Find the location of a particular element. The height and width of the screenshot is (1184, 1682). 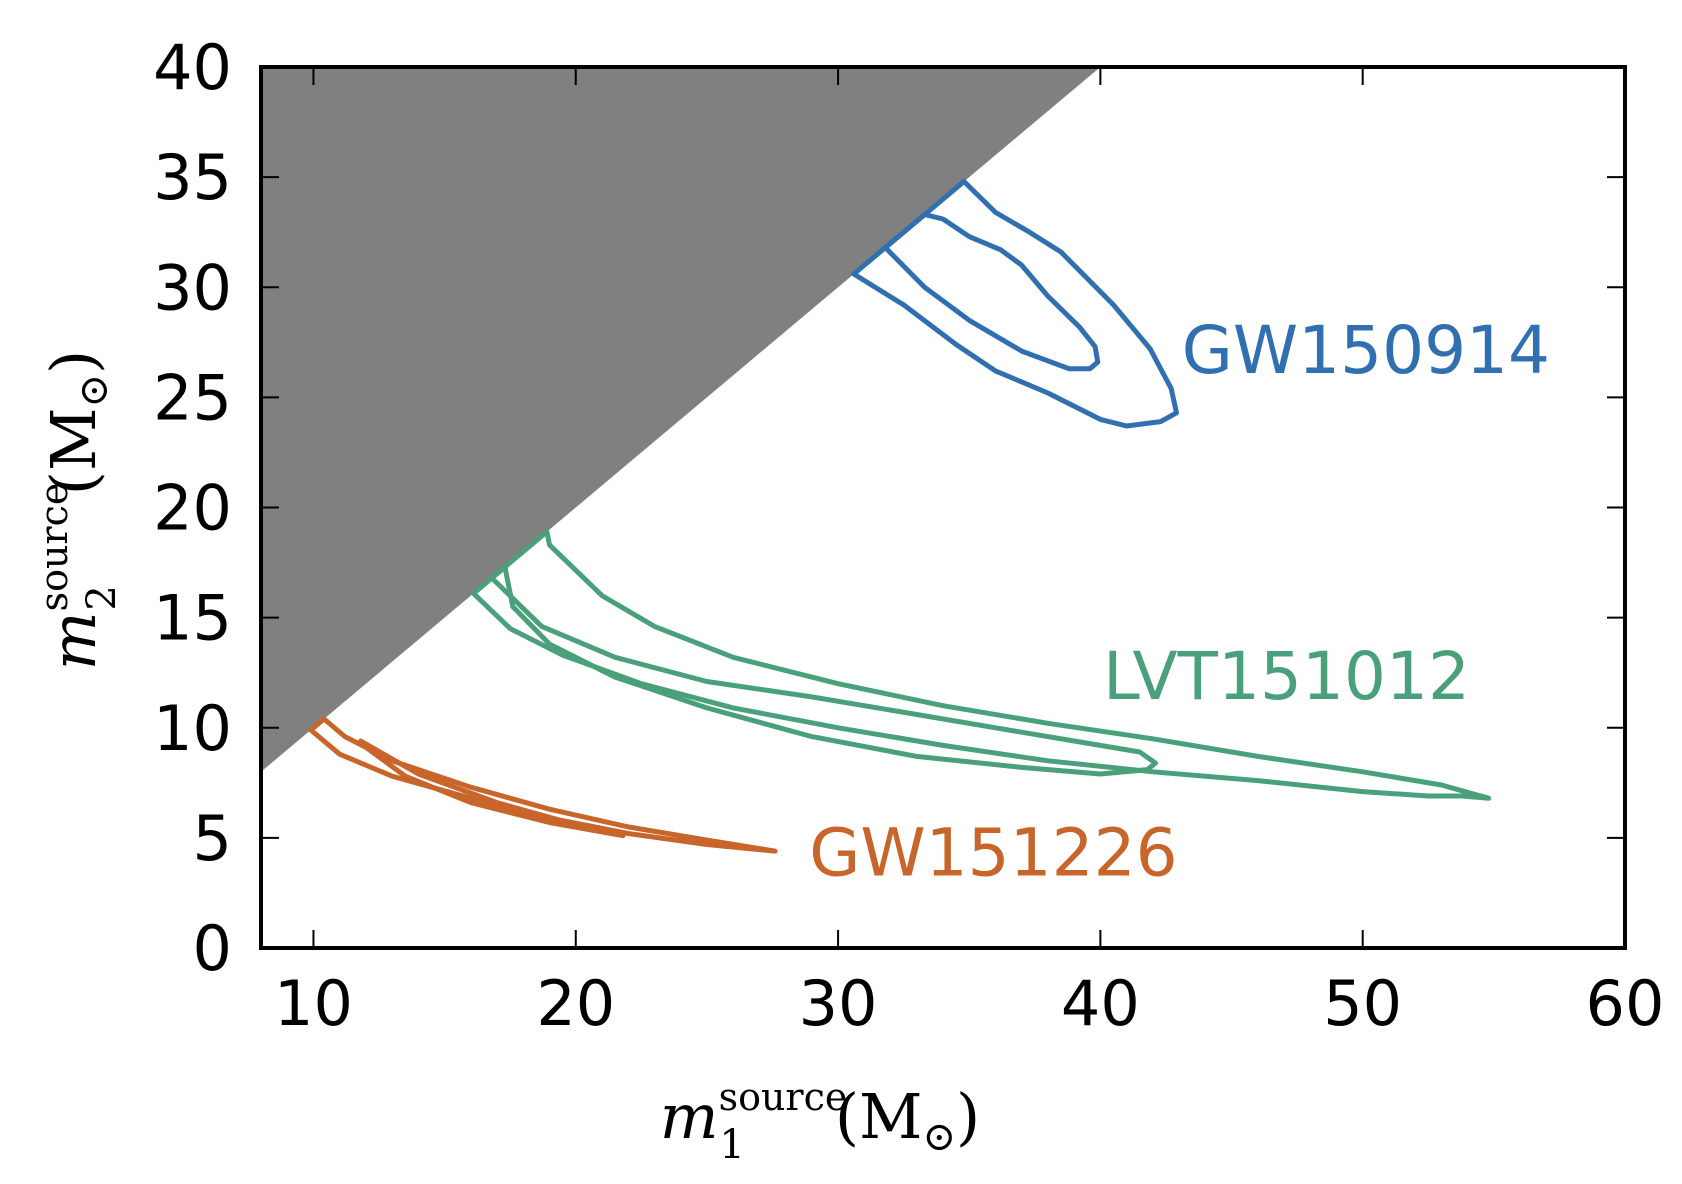

x-tick-label: 30 is located at coordinates (838, 1003).